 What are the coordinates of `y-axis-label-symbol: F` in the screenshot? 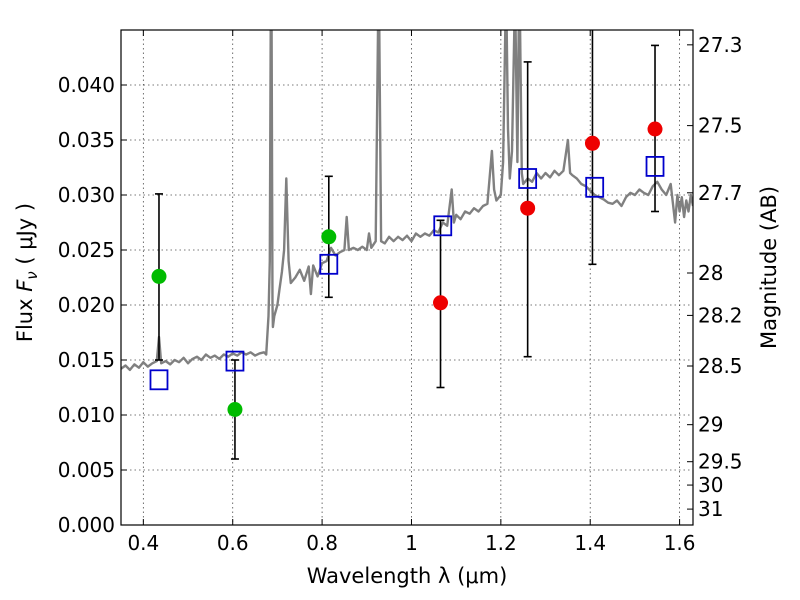 It's located at (25, 285).